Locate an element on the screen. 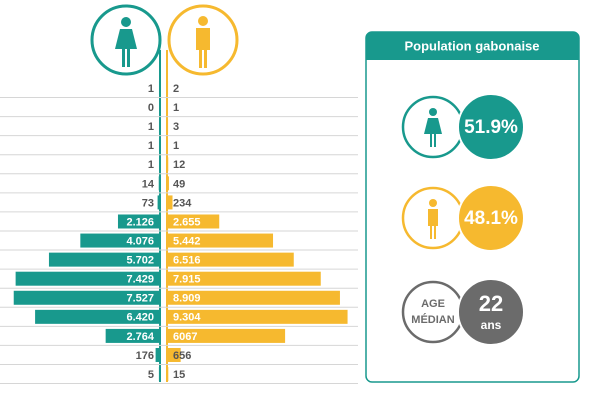  value-label: 7.915 is located at coordinates (187, 280).